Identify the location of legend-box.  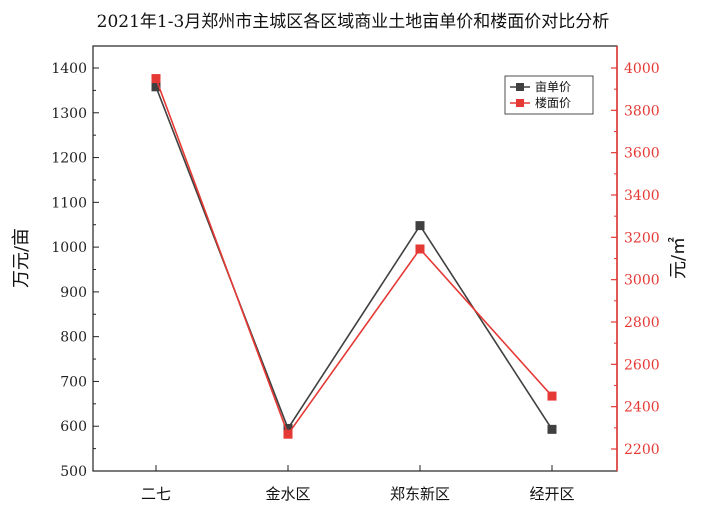
(549, 95).